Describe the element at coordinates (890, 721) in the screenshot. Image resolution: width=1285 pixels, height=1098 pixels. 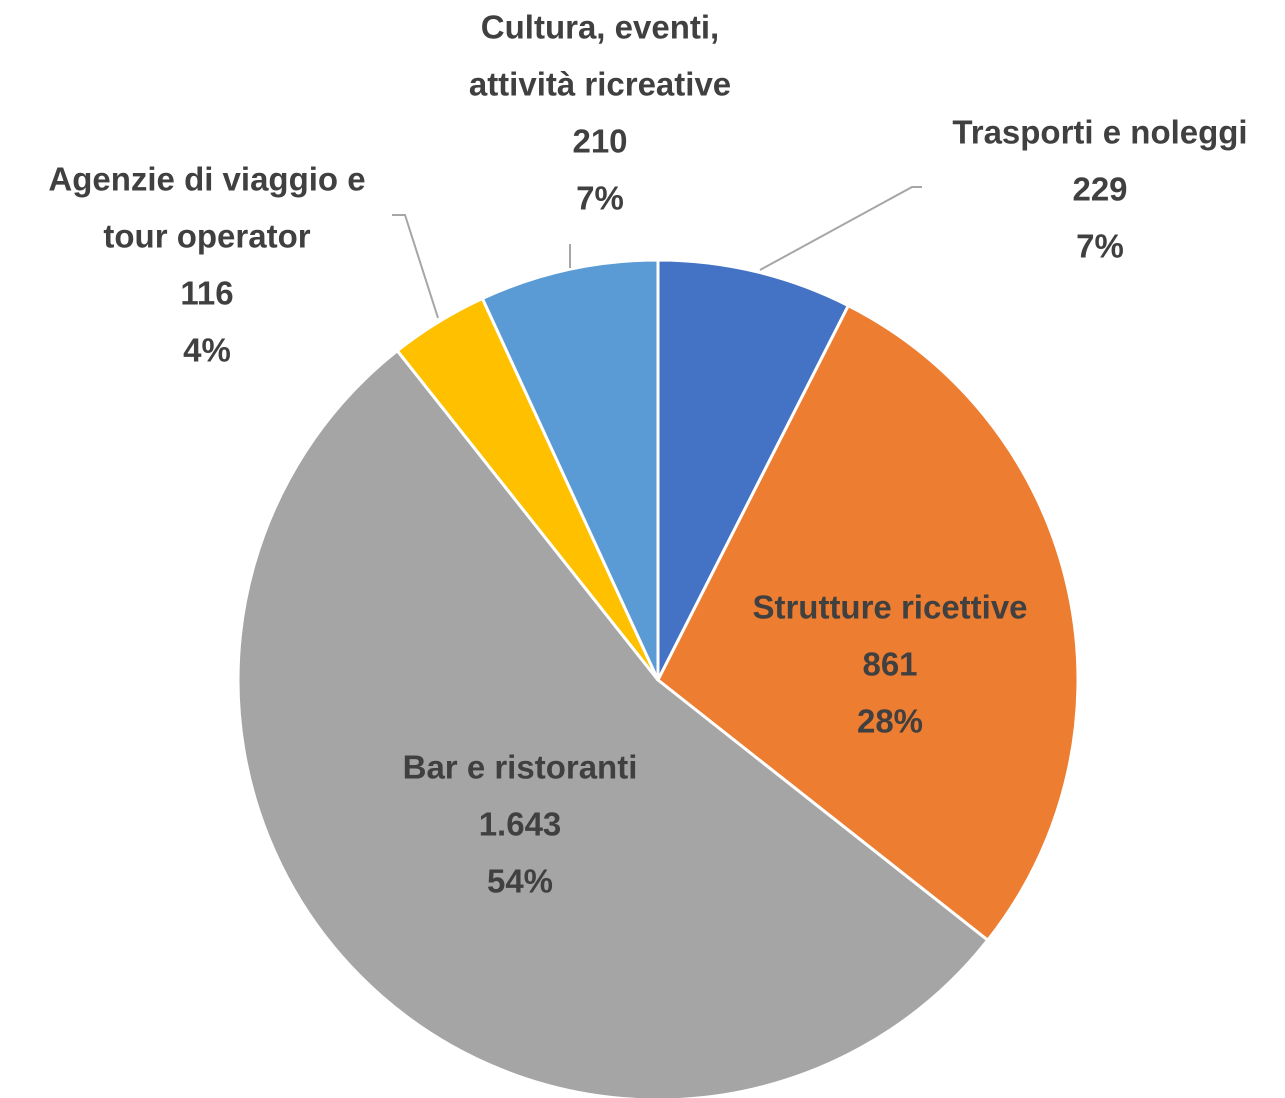
I see `percent-label: 28%` at that location.